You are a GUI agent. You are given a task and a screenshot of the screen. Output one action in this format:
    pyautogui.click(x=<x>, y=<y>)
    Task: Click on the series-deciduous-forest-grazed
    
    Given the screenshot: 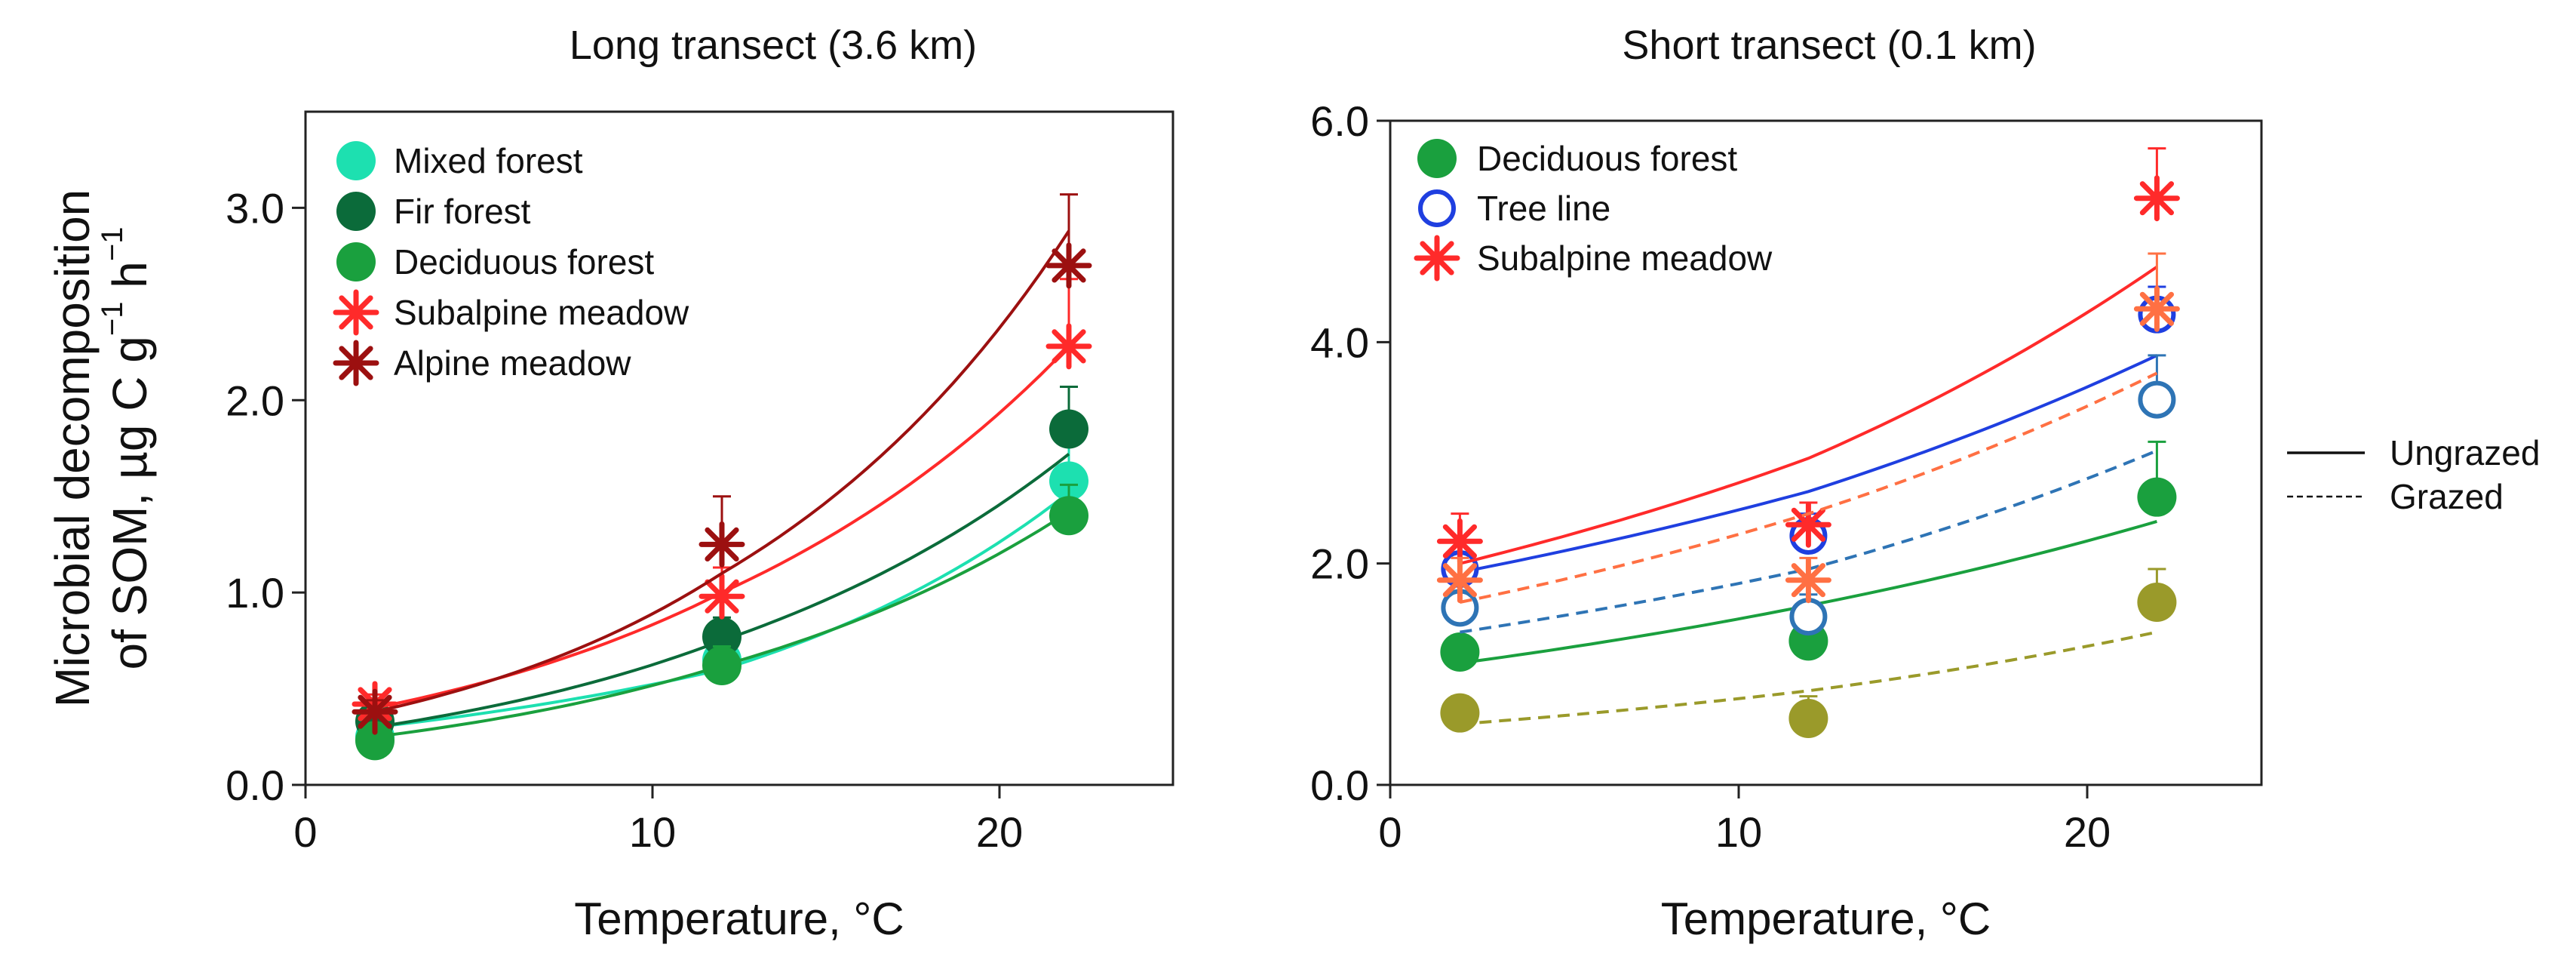 What is the action you would take?
    pyautogui.click(x=1808, y=653)
    